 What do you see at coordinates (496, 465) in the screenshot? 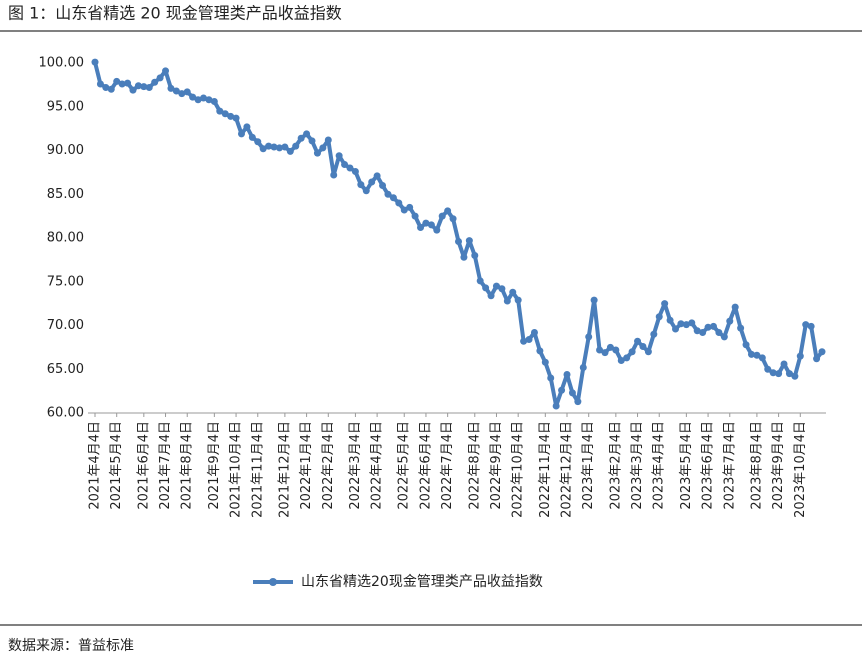
I see `x-tick-label: 2022年9月4日` at bounding box center [496, 465].